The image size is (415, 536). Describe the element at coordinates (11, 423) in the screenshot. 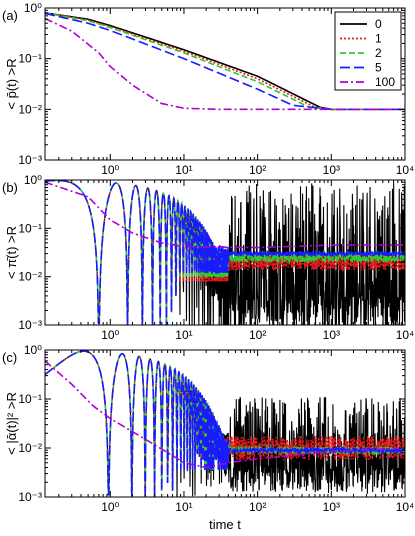

I see `y-axis-label: < |ᾱ(t)|² >R` at that location.